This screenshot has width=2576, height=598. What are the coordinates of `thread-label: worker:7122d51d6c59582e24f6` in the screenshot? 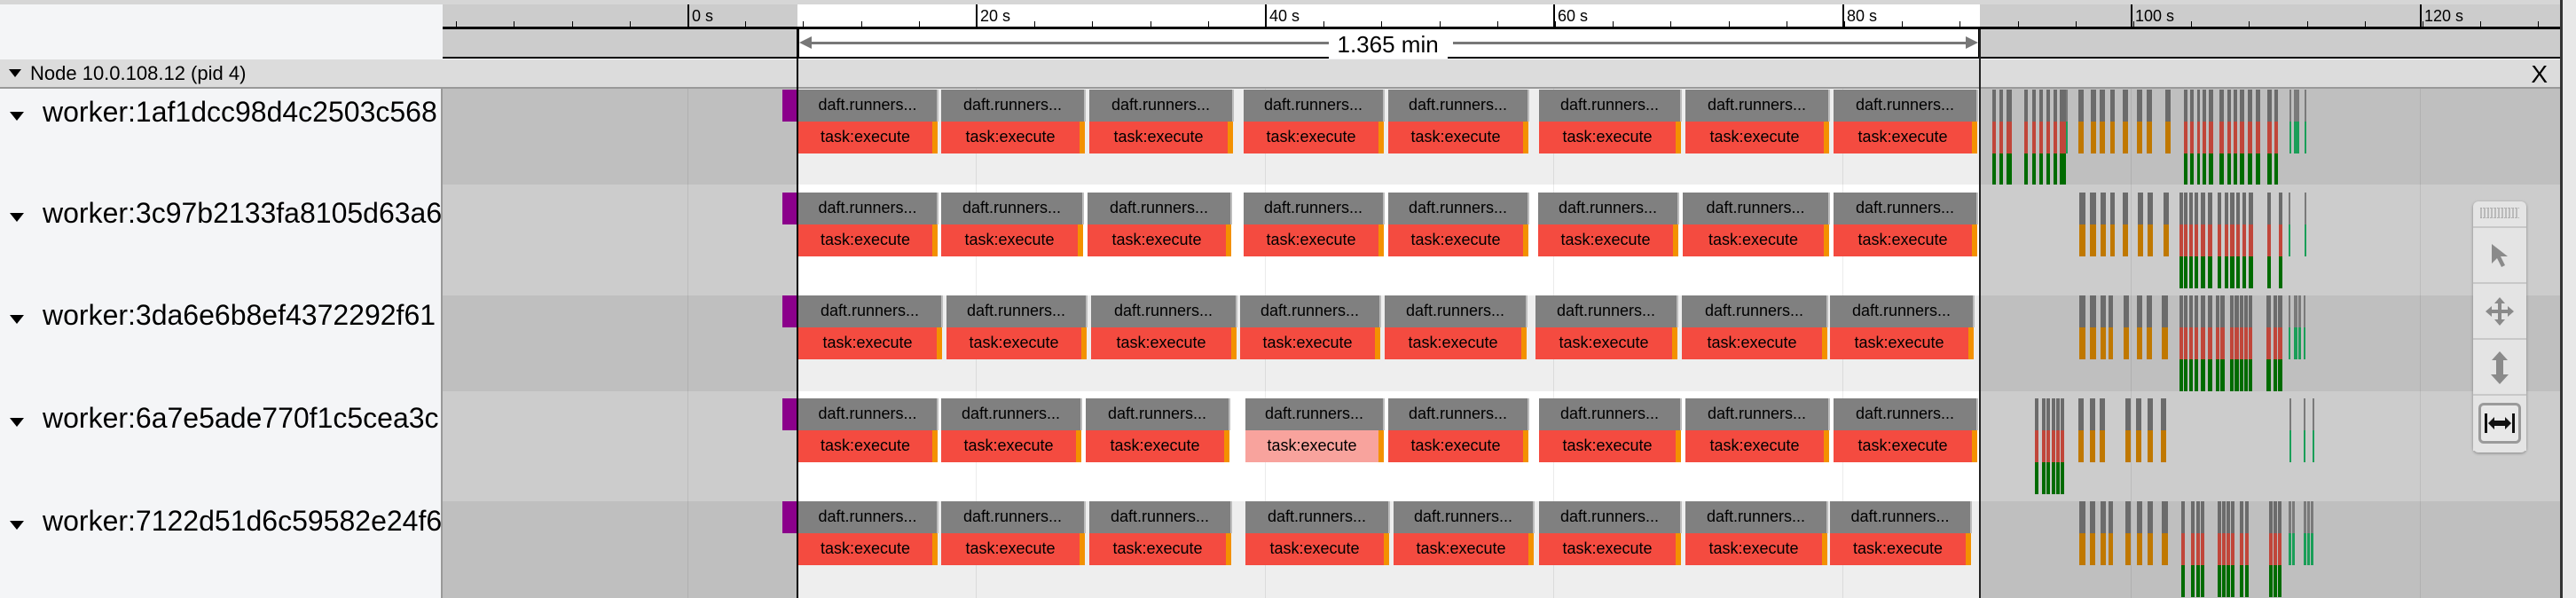 It's located at (221, 549).